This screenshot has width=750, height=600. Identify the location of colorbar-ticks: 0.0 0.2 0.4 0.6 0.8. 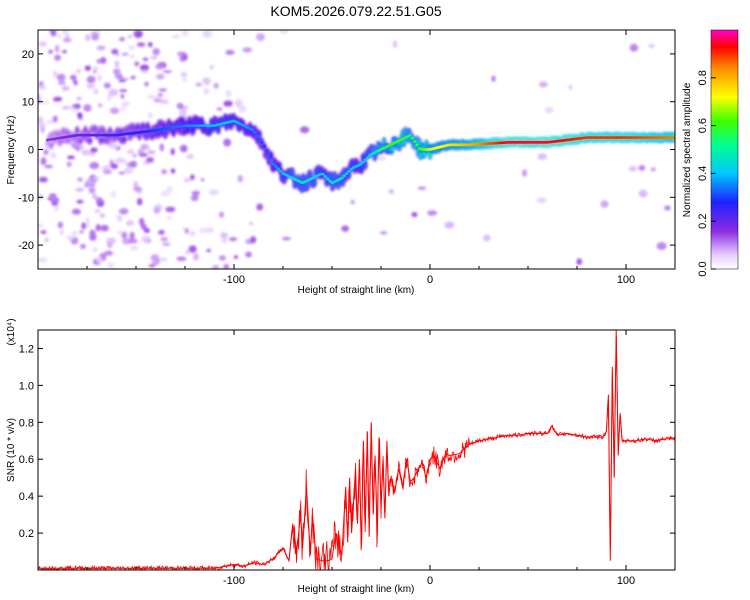
(706, 173).